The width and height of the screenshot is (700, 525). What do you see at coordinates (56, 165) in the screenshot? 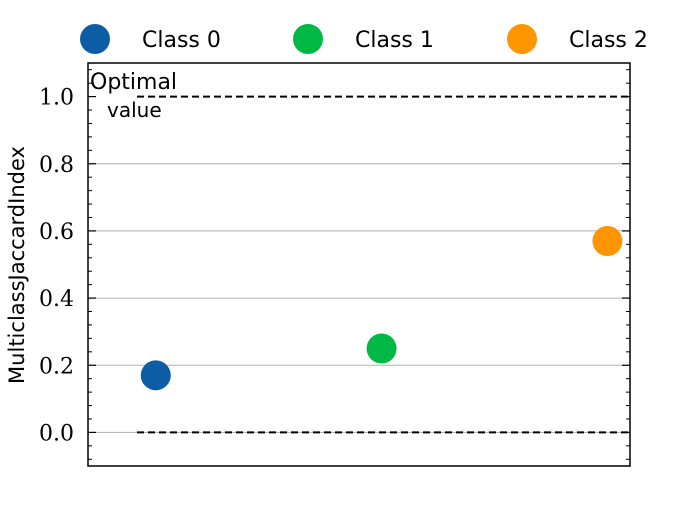
I see `y-tick-label: 0.8` at bounding box center [56, 165].